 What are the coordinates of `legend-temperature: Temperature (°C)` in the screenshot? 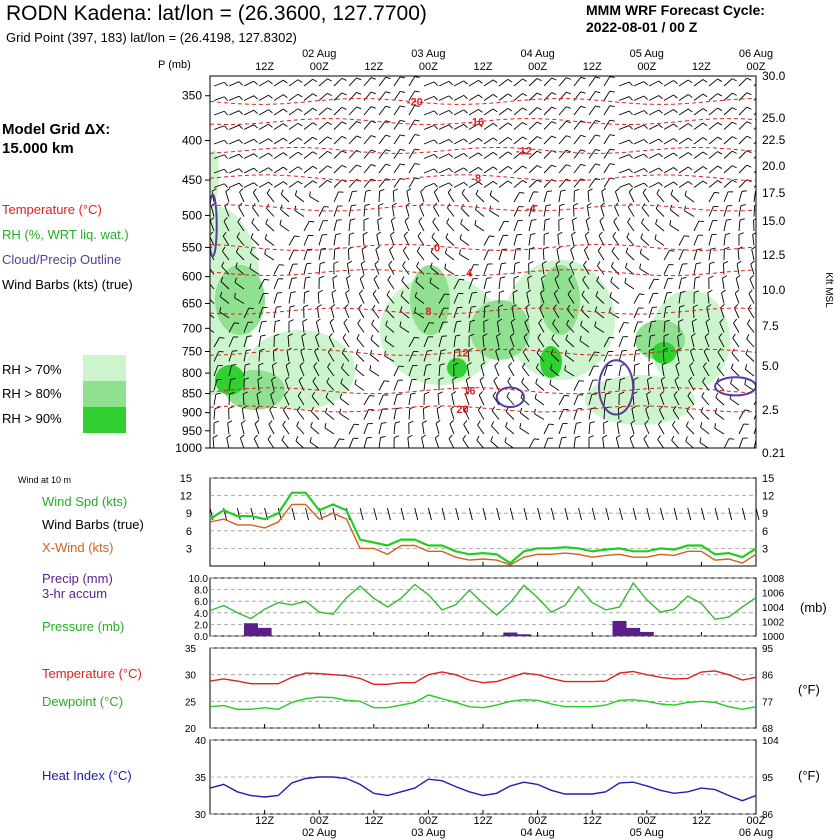 It's located at (52, 209).